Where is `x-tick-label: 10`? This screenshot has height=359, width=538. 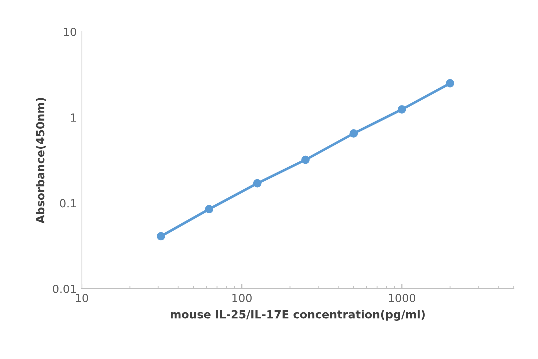 x-tick-label: 10 is located at coordinates (82, 298).